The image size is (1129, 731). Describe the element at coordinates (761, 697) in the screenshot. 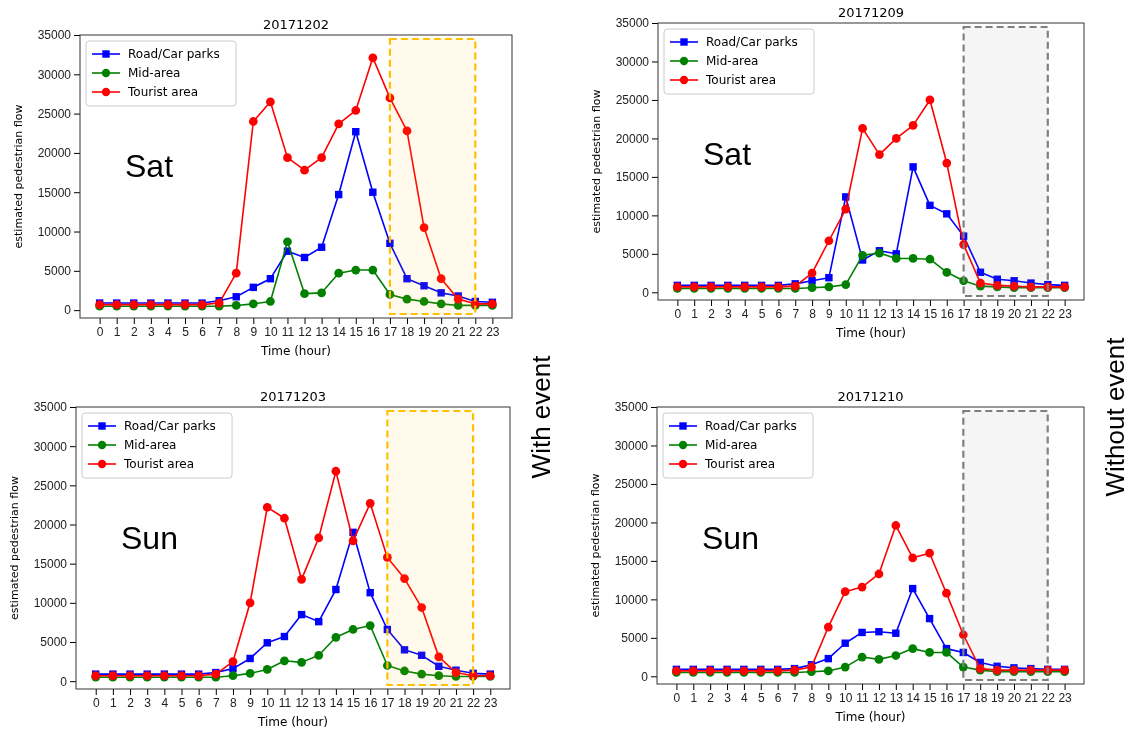

I see `x-tick-label: 5` at that location.